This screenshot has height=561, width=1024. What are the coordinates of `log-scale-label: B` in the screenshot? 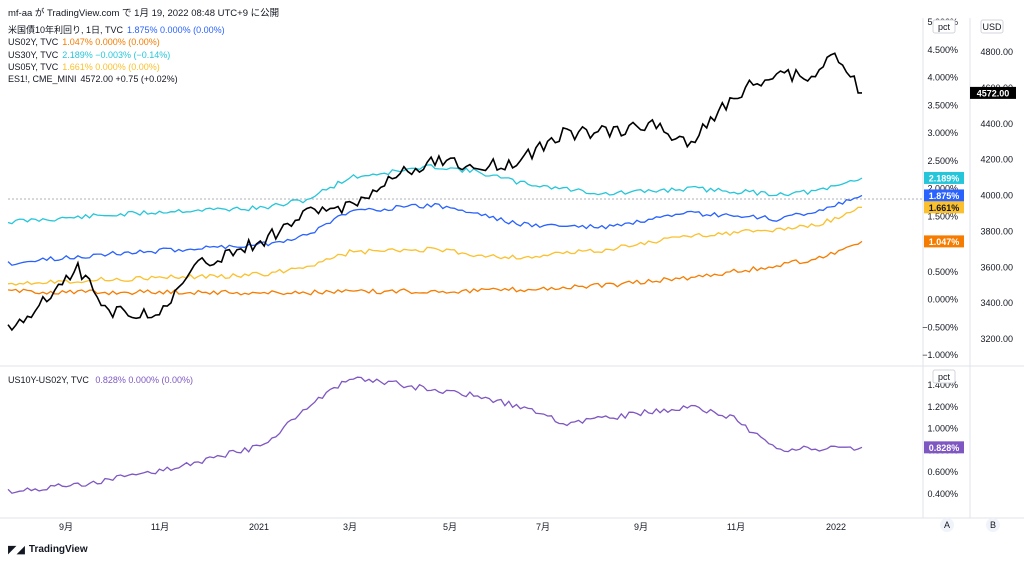 It's located at (993, 525).